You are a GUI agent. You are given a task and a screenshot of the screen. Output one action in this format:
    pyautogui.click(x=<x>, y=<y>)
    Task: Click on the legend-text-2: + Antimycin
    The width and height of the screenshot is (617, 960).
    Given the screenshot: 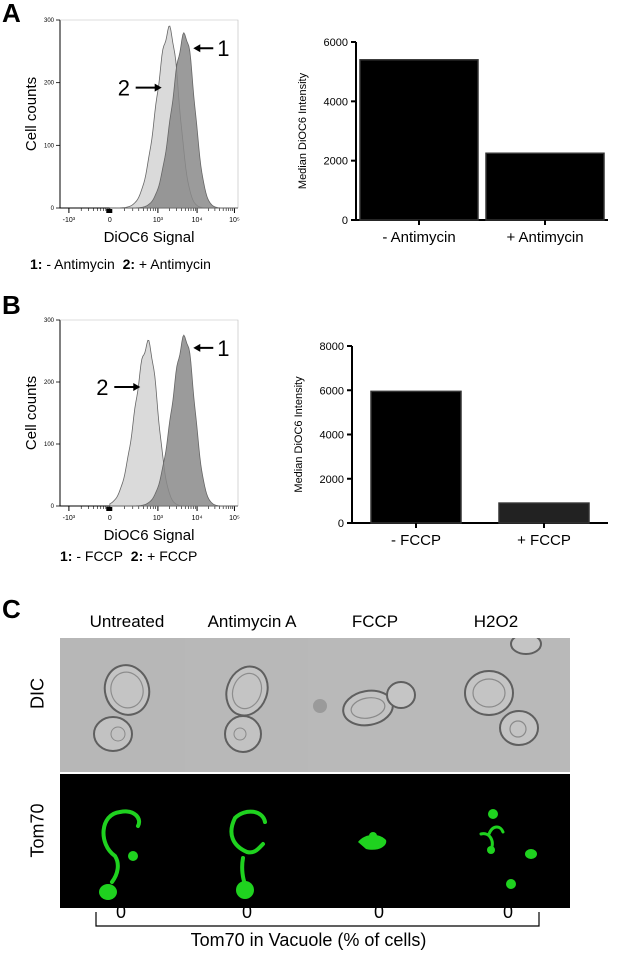 What is the action you would take?
    pyautogui.click(x=173, y=264)
    